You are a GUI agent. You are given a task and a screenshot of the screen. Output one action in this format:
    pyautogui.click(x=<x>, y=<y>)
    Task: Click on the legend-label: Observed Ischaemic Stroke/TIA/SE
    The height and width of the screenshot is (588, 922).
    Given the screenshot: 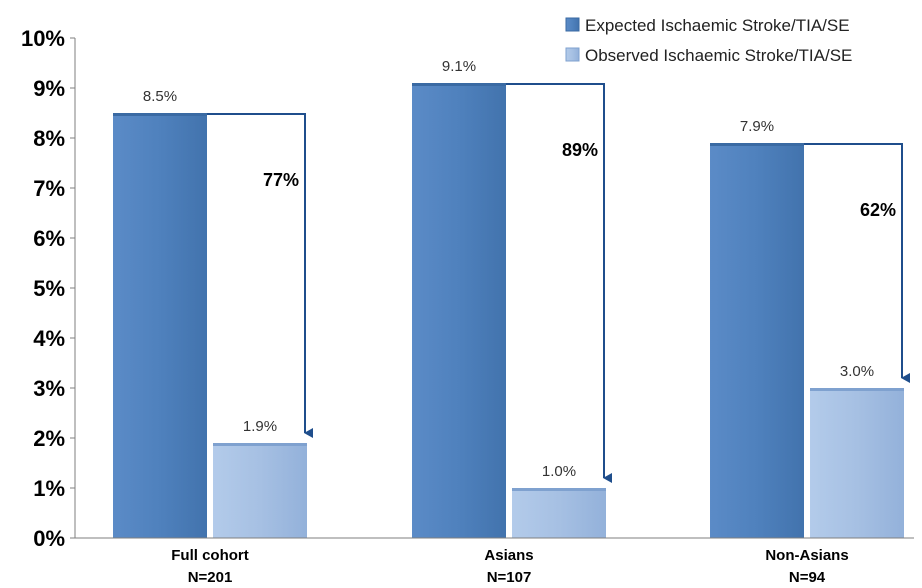 What is the action you would take?
    pyautogui.click(x=718, y=55)
    